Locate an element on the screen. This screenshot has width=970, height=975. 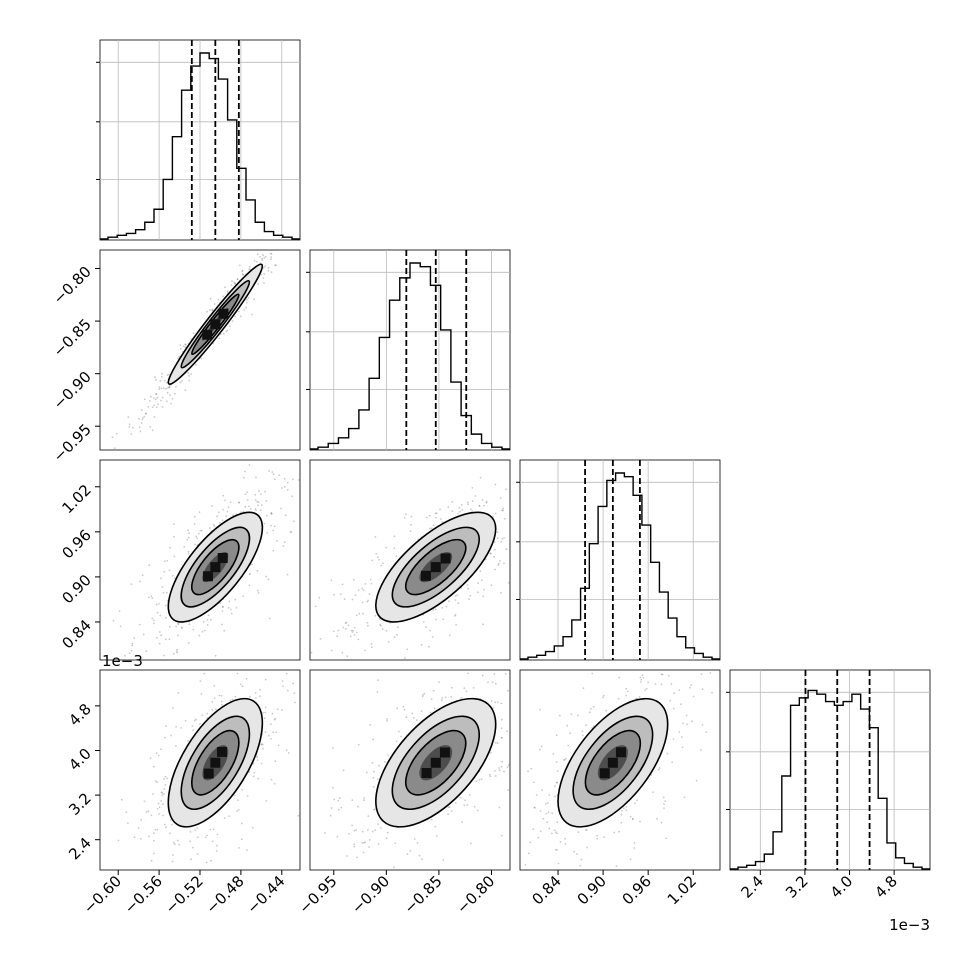
y-tick-label: 0.90 is located at coordinates (76, 589).